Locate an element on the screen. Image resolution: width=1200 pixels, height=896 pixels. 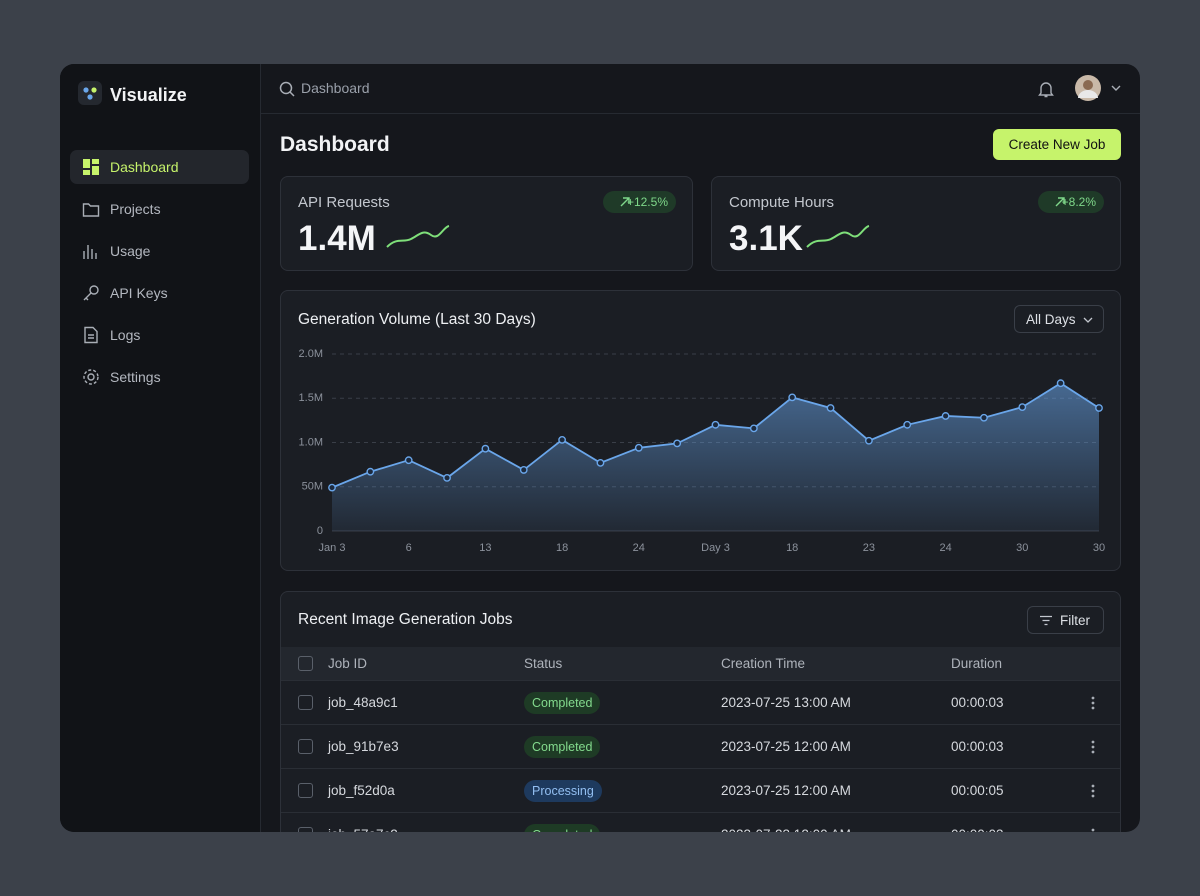
table-title: Recent Image Generation Jobs is located at coordinates (405, 619).